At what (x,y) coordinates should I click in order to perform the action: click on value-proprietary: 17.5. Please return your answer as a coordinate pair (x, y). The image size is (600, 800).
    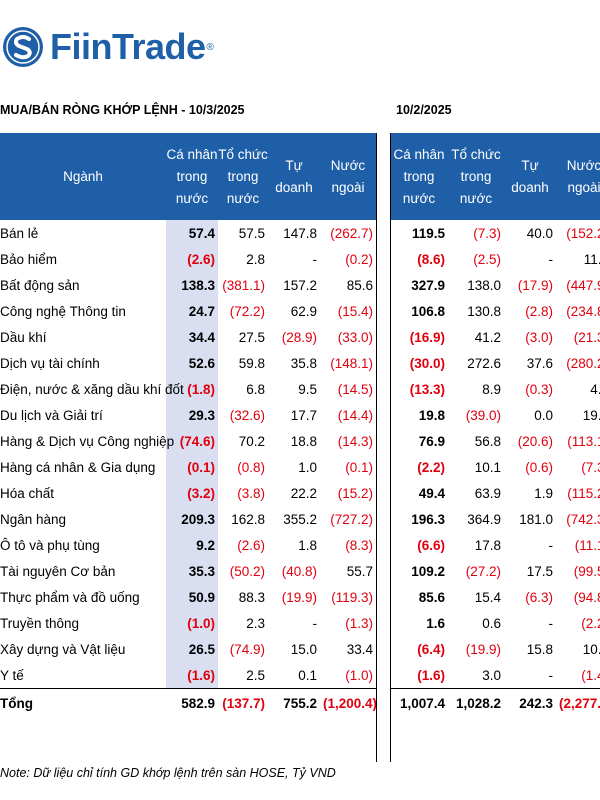
    Looking at the image, I should click on (539, 571).